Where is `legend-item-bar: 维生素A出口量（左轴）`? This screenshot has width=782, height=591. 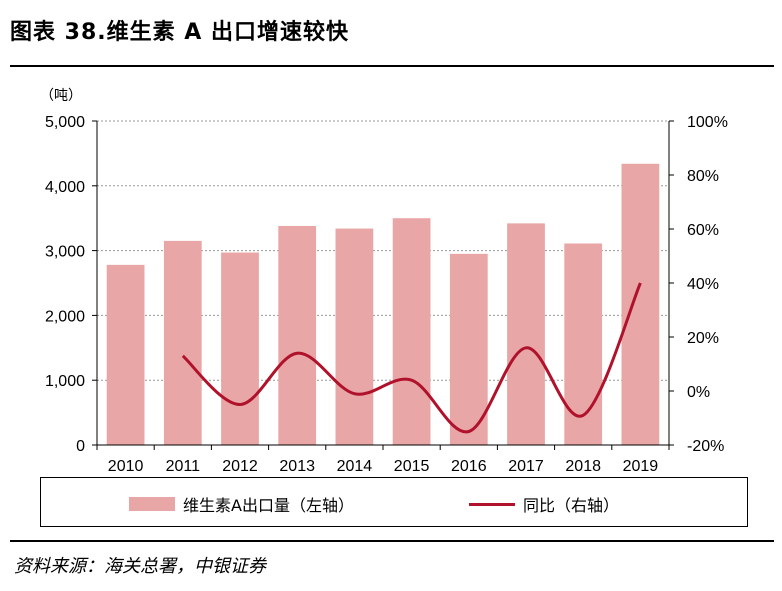
legend-item-bar: 维生素A出口量（左轴） is located at coordinates (241, 504).